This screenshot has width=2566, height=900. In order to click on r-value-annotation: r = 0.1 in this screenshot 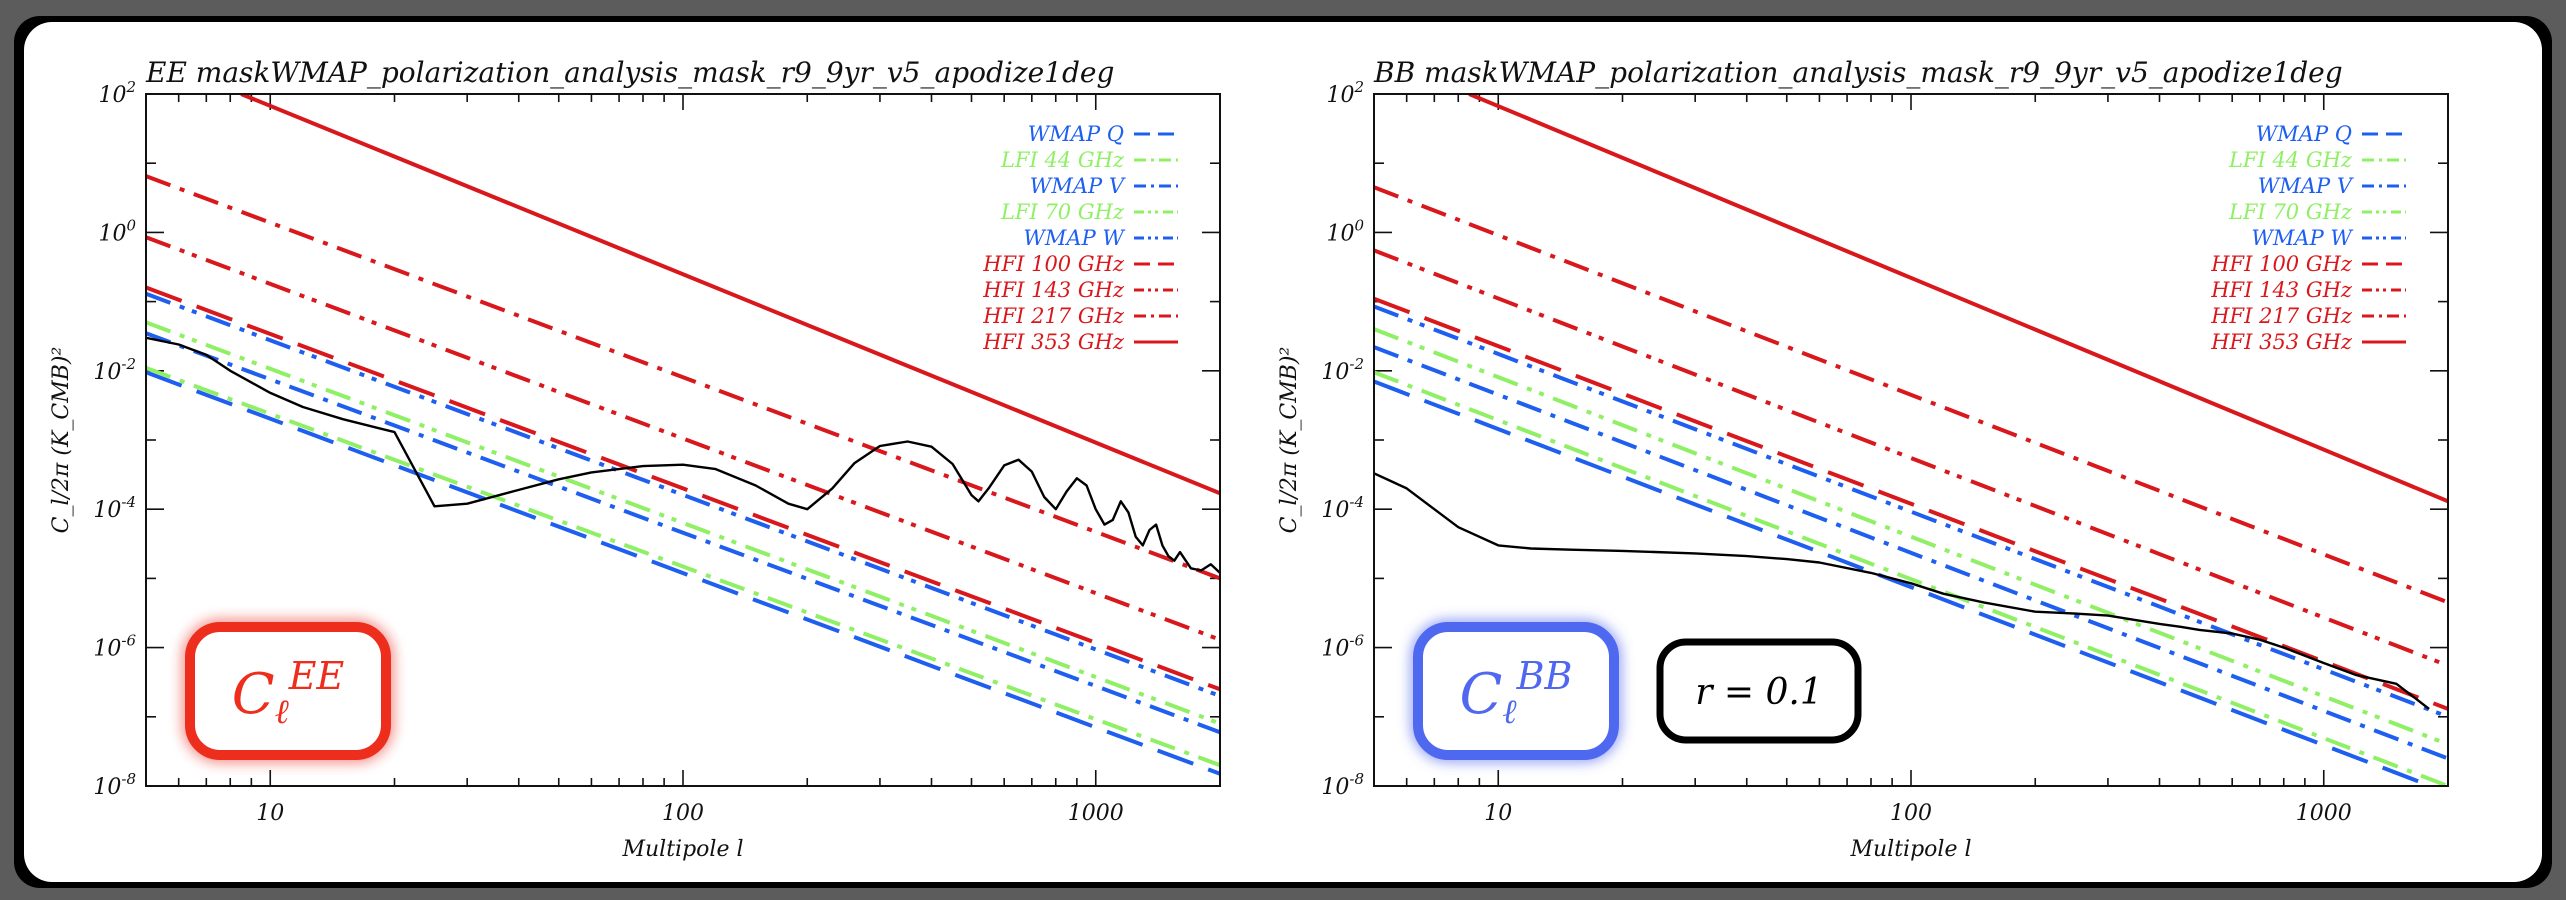, I will do `click(1759, 691)`.